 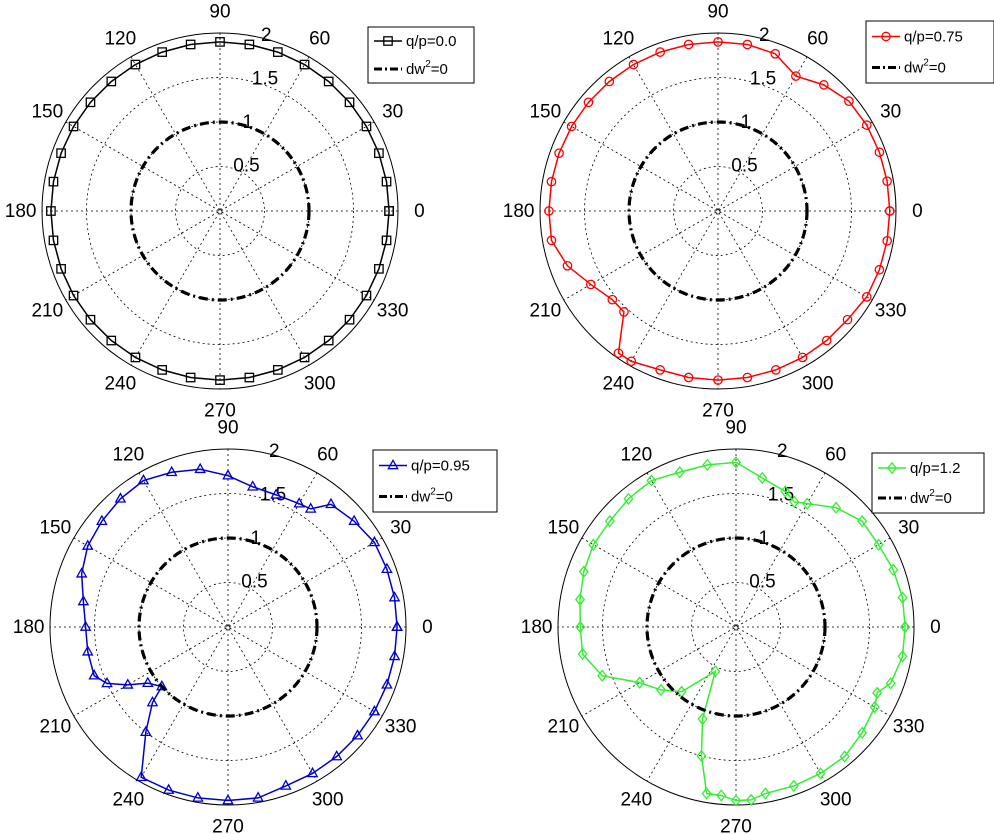 What do you see at coordinates (328, 800) in the screenshot?
I see `angle-tick-label: 300` at bounding box center [328, 800].